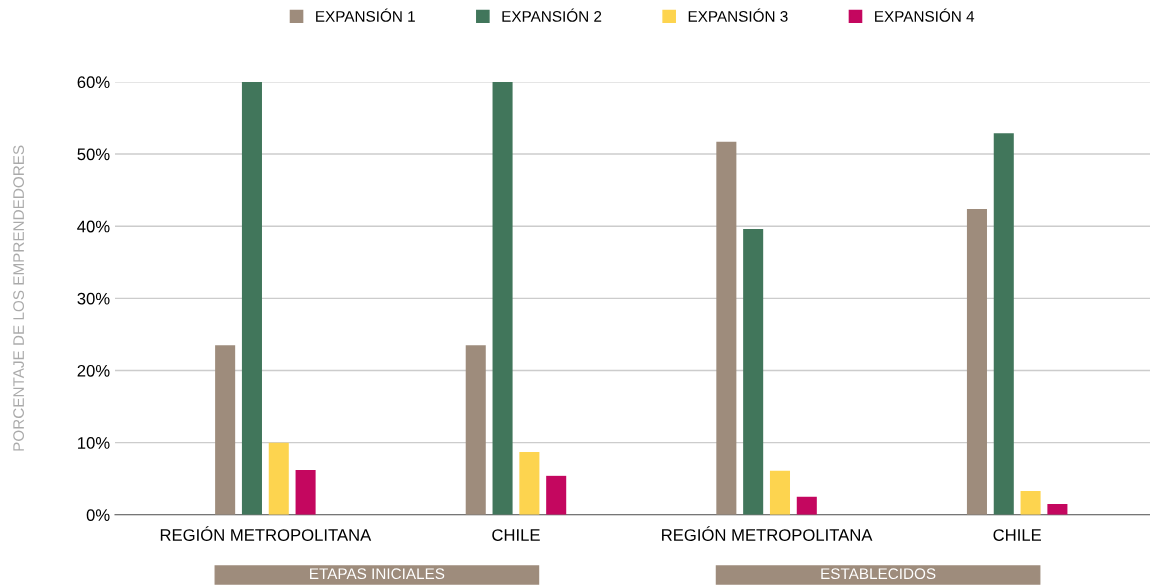 The height and width of the screenshot is (585, 1150). I want to click on y-tick-label: 60%, so click(93, 82).